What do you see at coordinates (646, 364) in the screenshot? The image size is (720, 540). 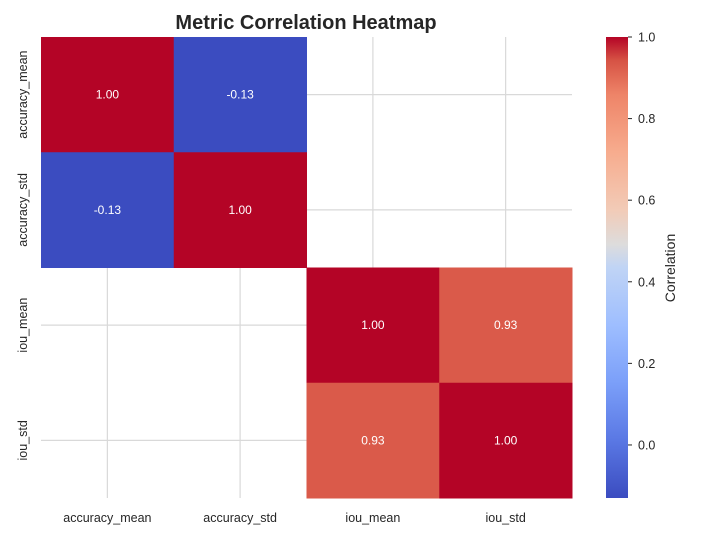 I see `colorbar-tick-label: 0.2` at bounding box center [646, 364].